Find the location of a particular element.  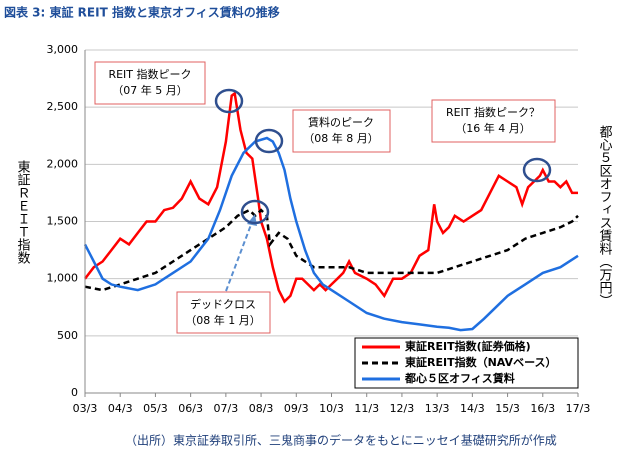

annotation-text: REIT 指数ピーク is located at coordinates (149, 74).